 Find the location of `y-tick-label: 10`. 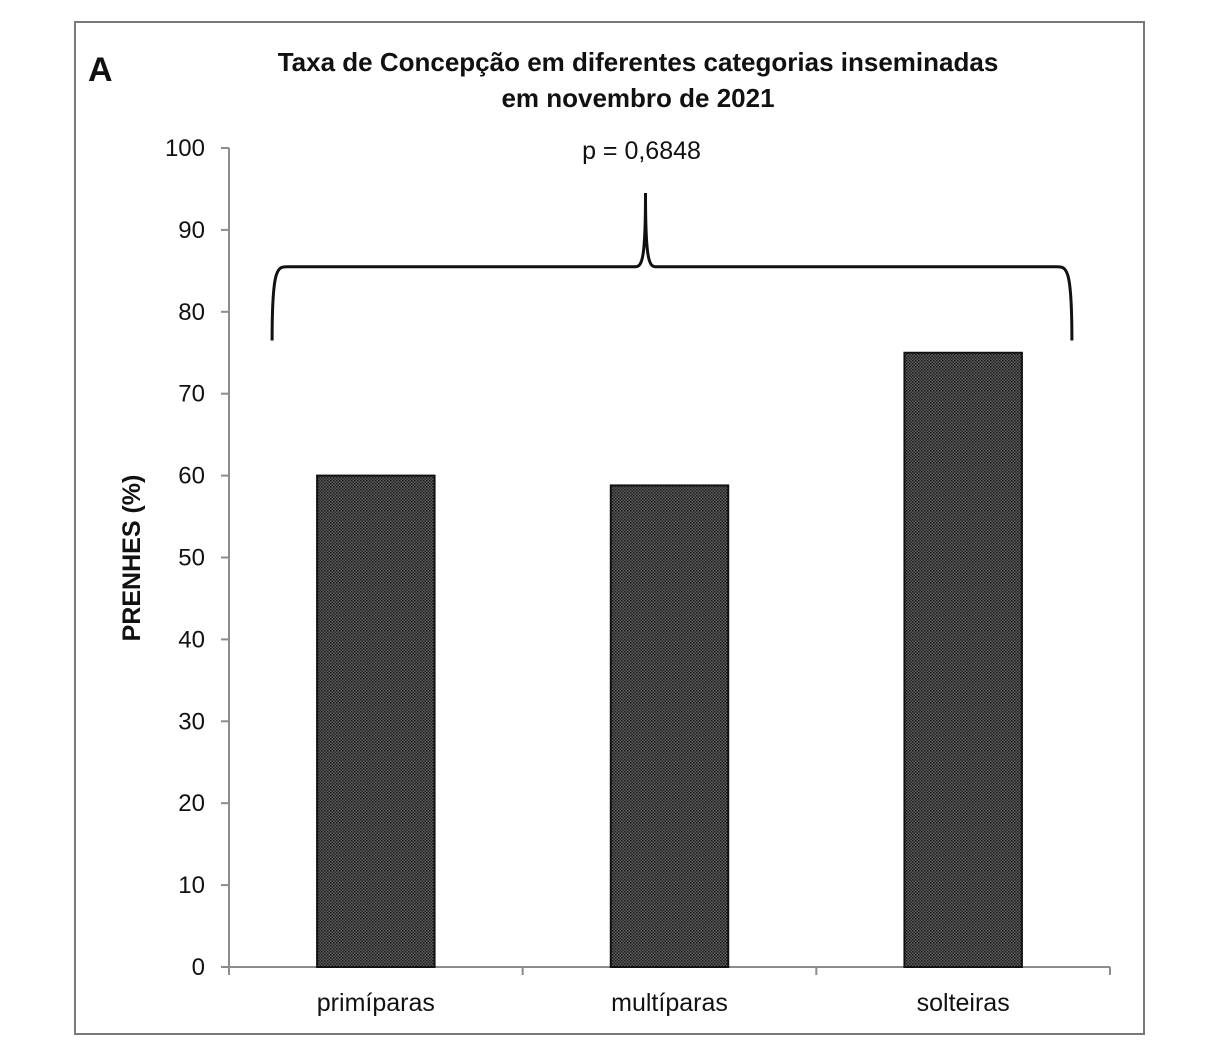

y-tick-label: 10 is located at coordinates (191, 885).